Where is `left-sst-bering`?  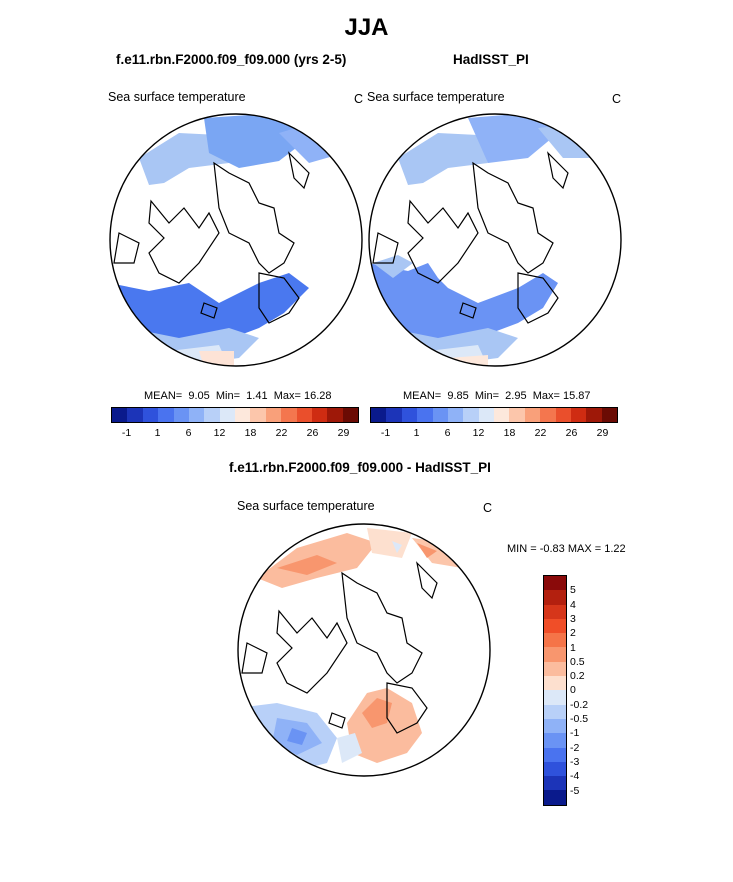
left-sst-bering is located at coordinates (256, 141).